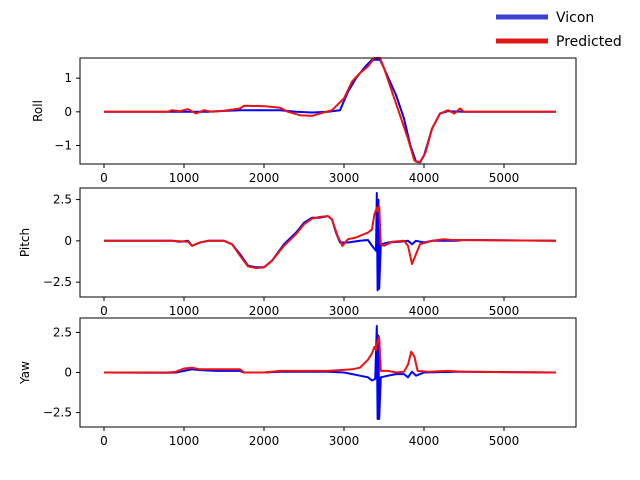 The height and width of the screenshot is (480, 640). I want to click on legend: Vicon Predicted, so click(559, 30).